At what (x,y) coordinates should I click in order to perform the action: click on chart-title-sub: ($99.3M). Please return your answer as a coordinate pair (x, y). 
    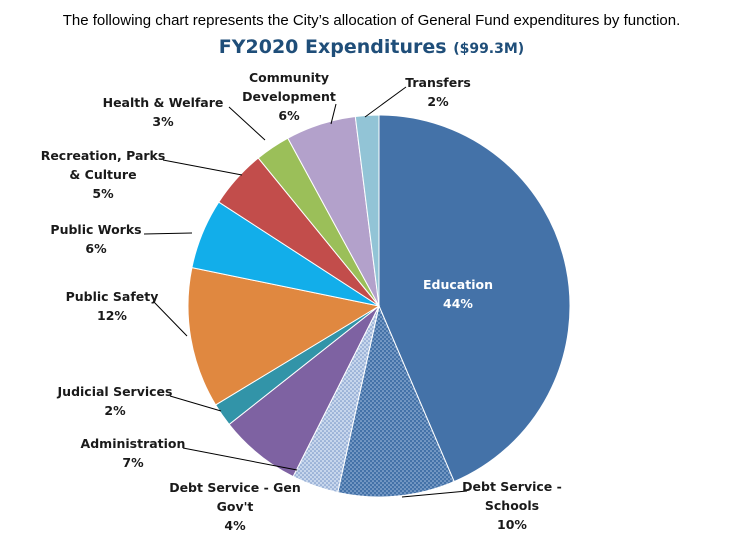
    Looking at the image, I should click on (489, 49).